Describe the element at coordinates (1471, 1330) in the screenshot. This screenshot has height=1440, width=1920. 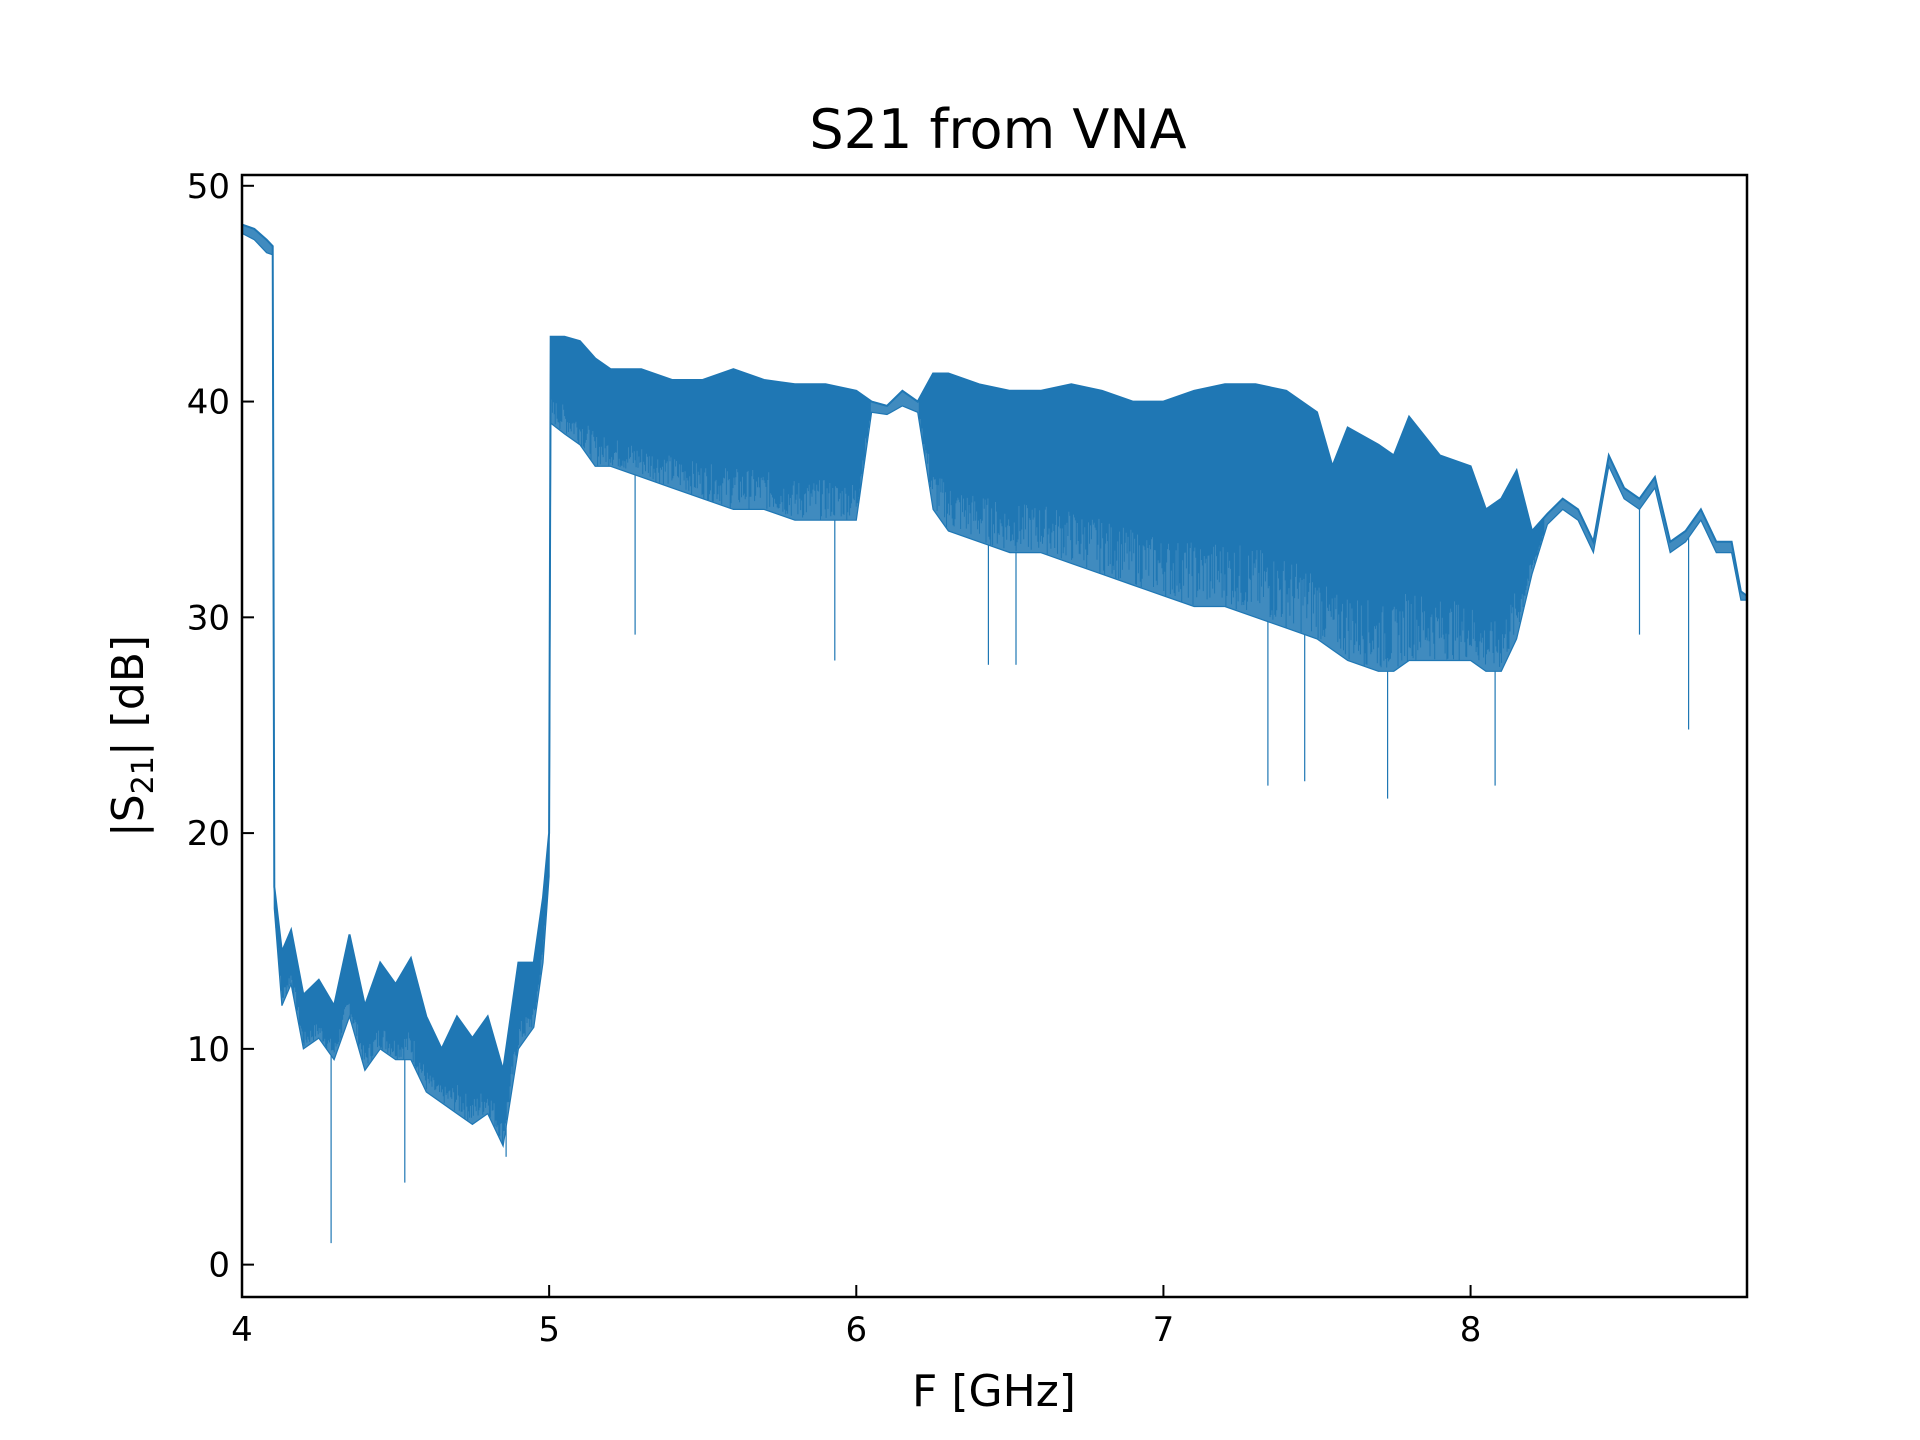
I see `x-tick-label-4: 8` at that location.